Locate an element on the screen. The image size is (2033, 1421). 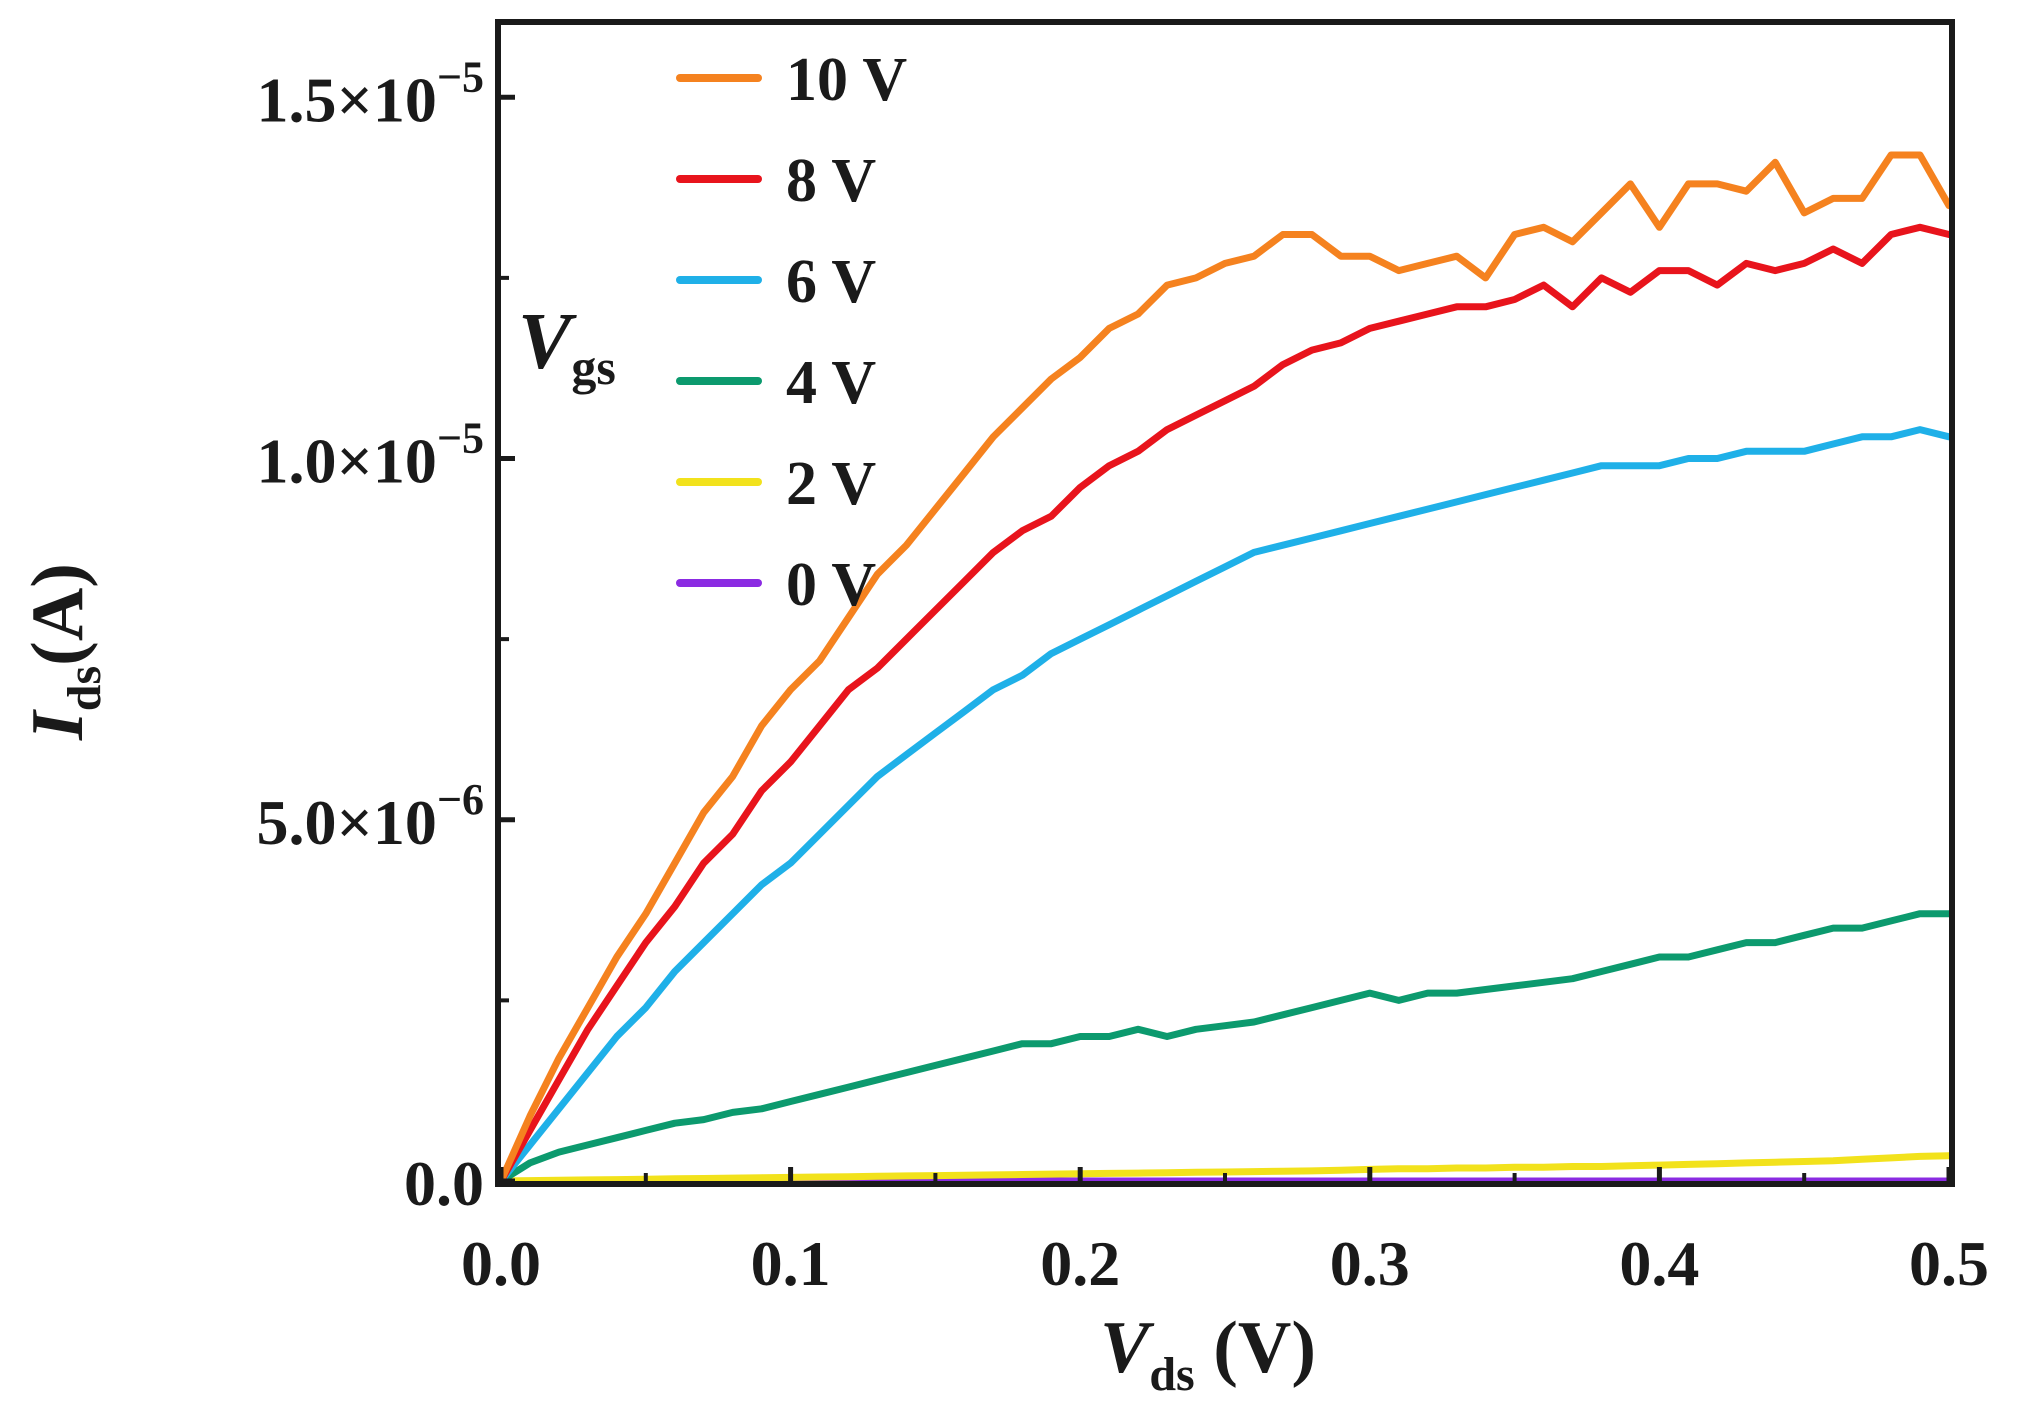
legend-items: 10 V 8 V 6 V 4 V 2 V 0 V is located at coordinates (791, 332).